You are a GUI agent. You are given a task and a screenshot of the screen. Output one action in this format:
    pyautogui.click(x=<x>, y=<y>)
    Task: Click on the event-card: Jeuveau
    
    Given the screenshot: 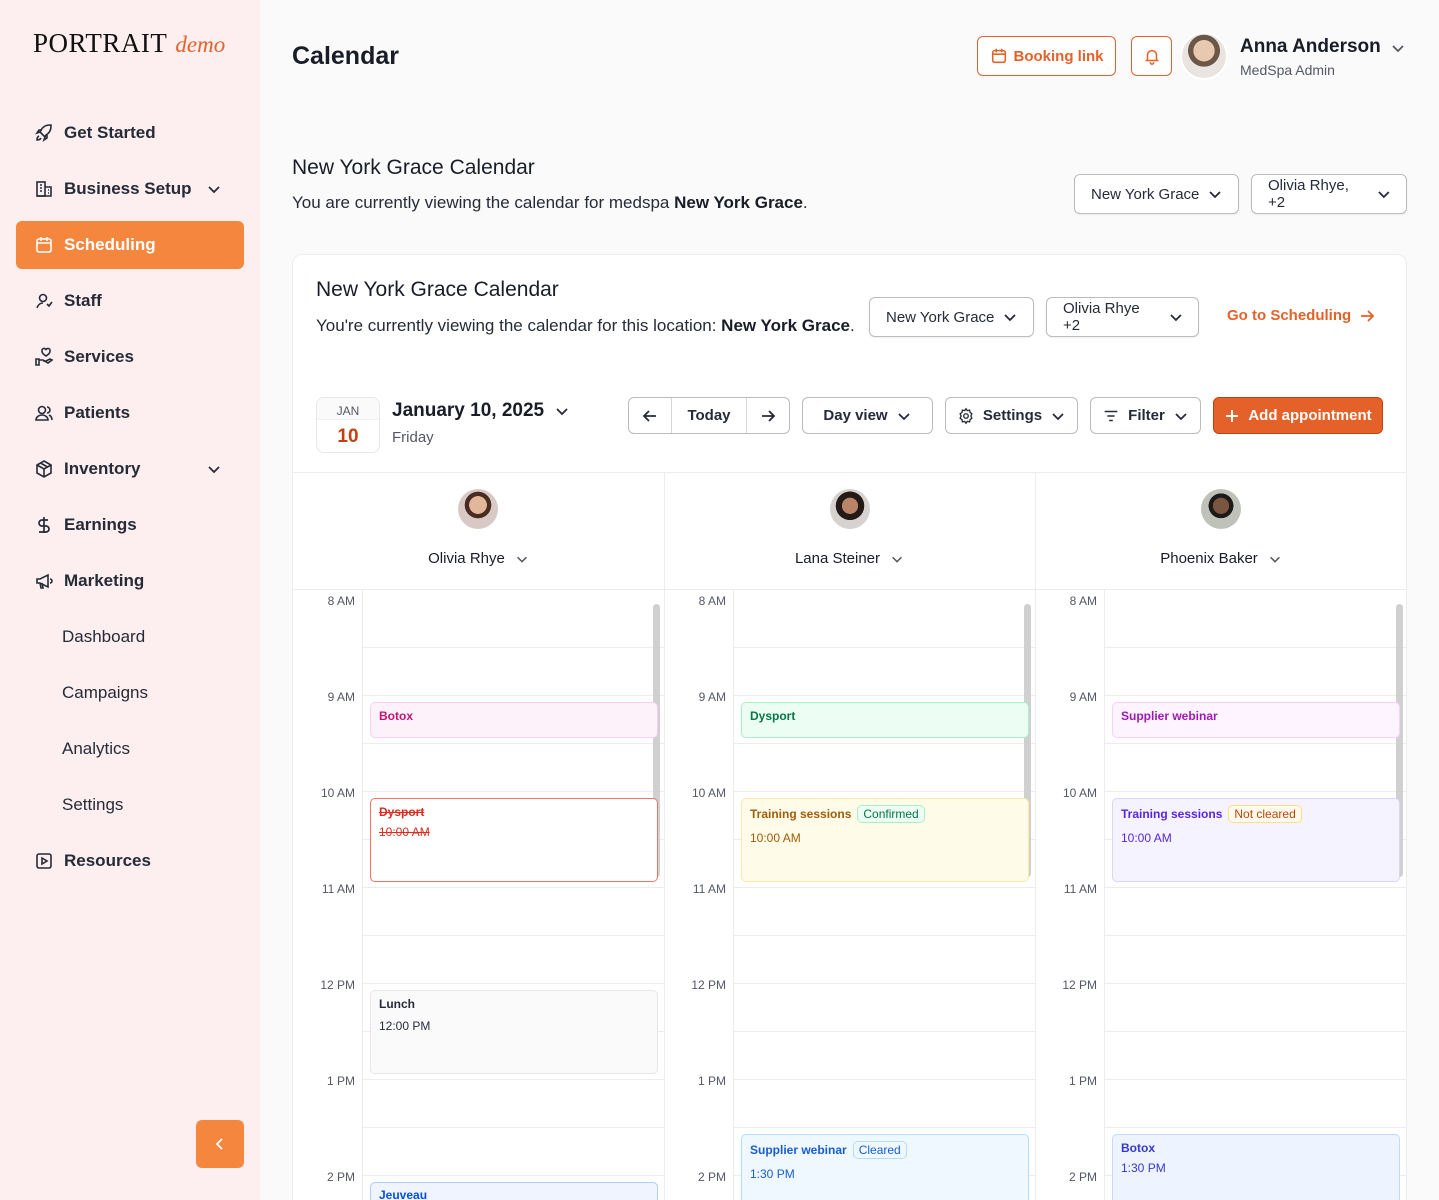 What is the action you would take?
    pyautogui.click(x=514, y=1191)
    